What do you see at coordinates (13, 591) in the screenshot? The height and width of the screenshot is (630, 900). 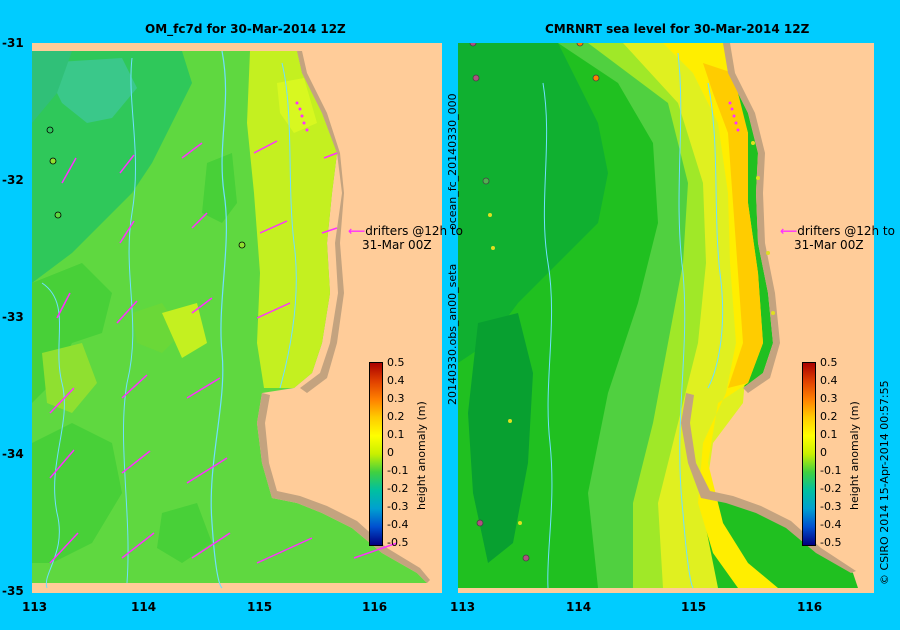 I see `y-tick-label: -35` at bounding box center [13, 591].